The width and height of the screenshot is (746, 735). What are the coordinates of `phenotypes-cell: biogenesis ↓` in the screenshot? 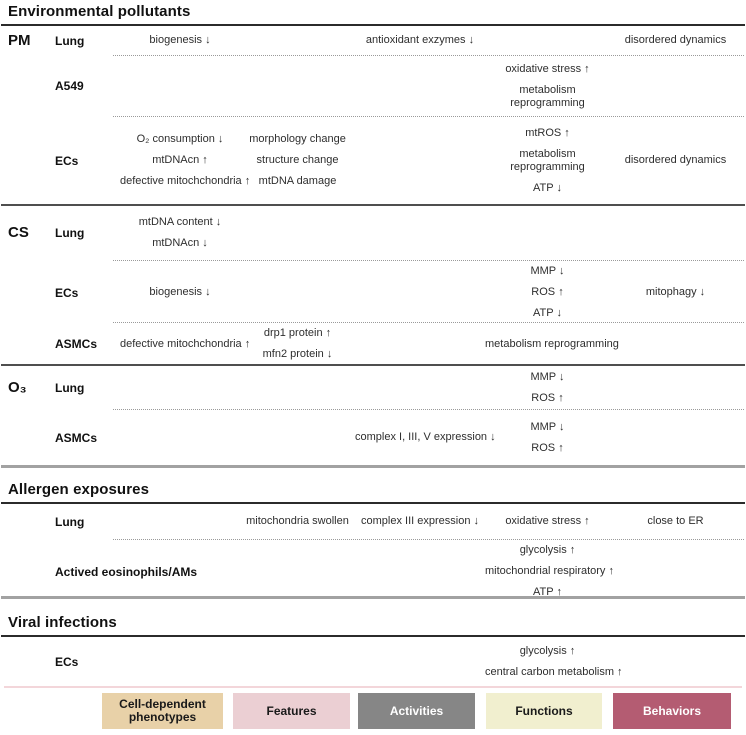 It's located at (180, 292).